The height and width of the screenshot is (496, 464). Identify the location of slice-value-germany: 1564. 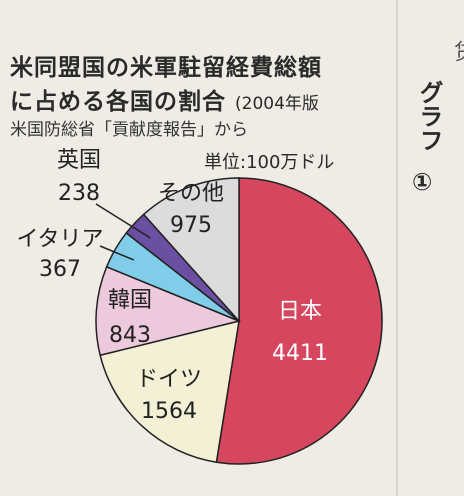
(169, 411).